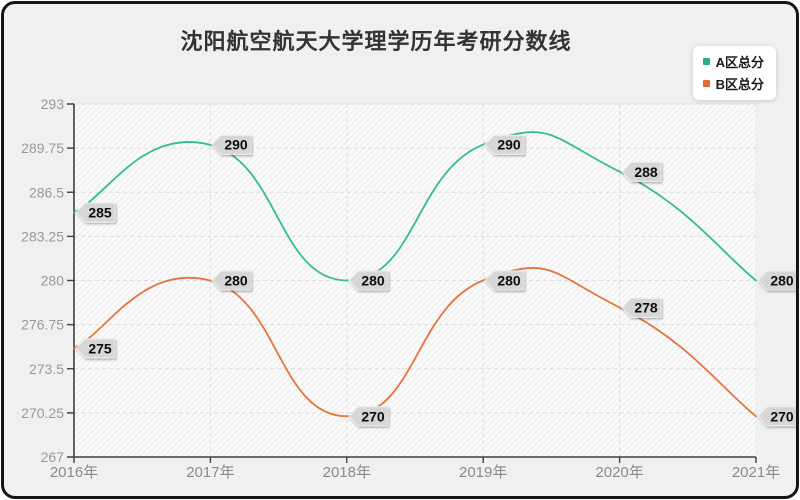 The image size is (800, 500). I want to click on x-tick-label: 2016年, so click(74, 472).